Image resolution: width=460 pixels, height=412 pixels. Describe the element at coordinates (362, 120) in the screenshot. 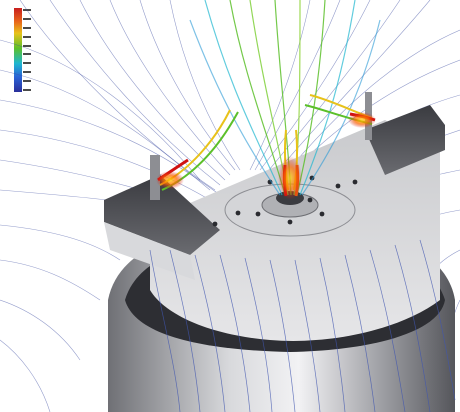

I see `right-jet-glow` at that location.